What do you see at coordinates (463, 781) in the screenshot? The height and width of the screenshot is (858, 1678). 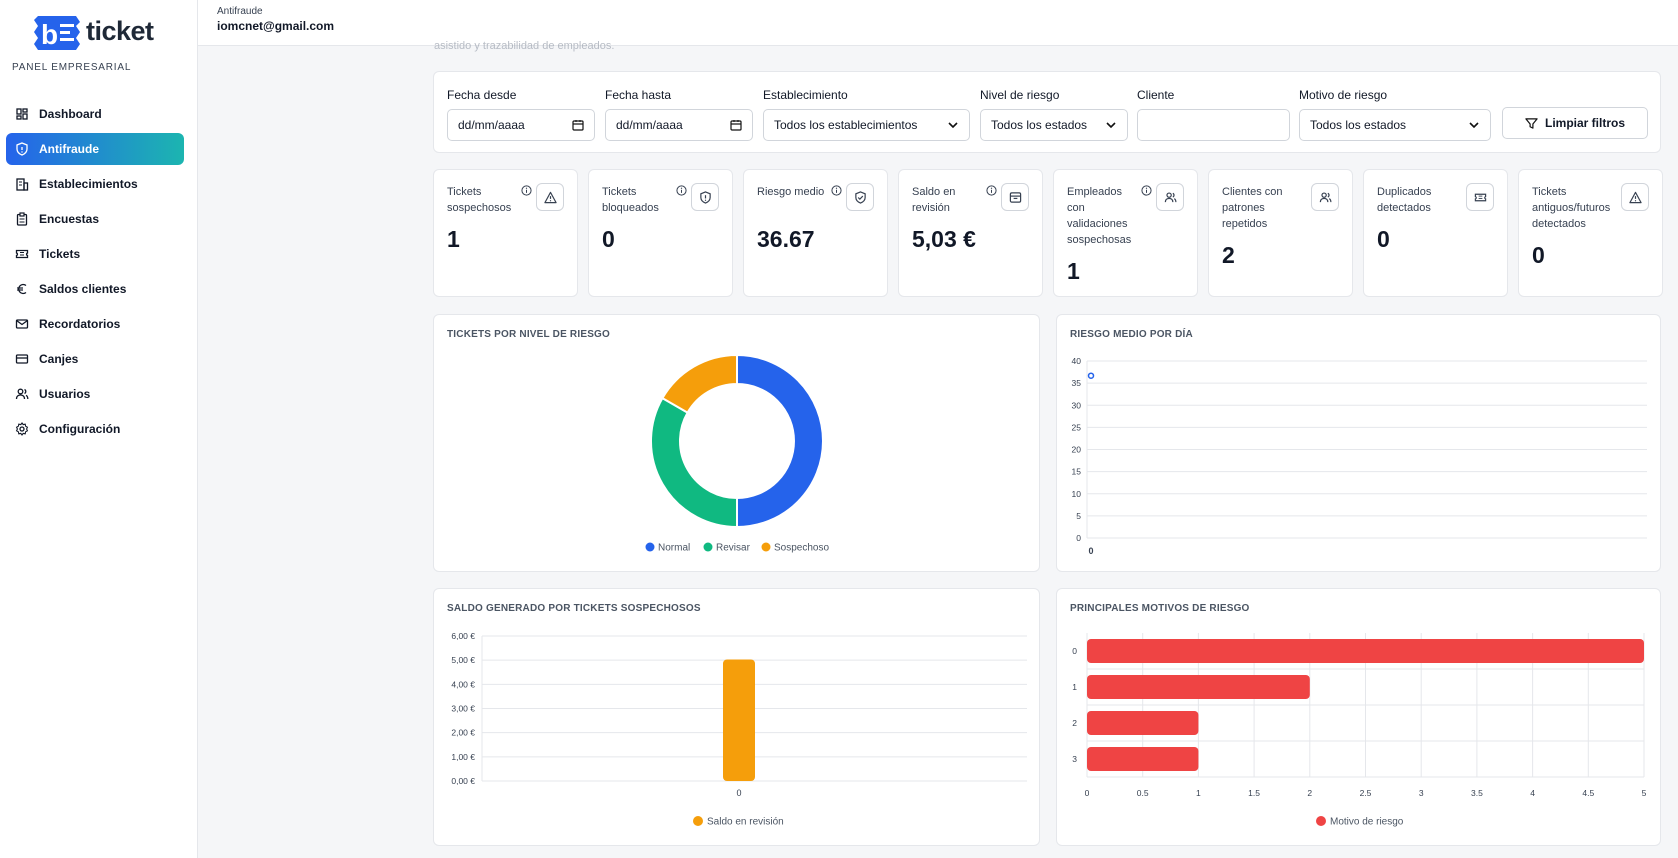 I see `y-tick-label: 0,00 €` at bounding box center [463, 781].